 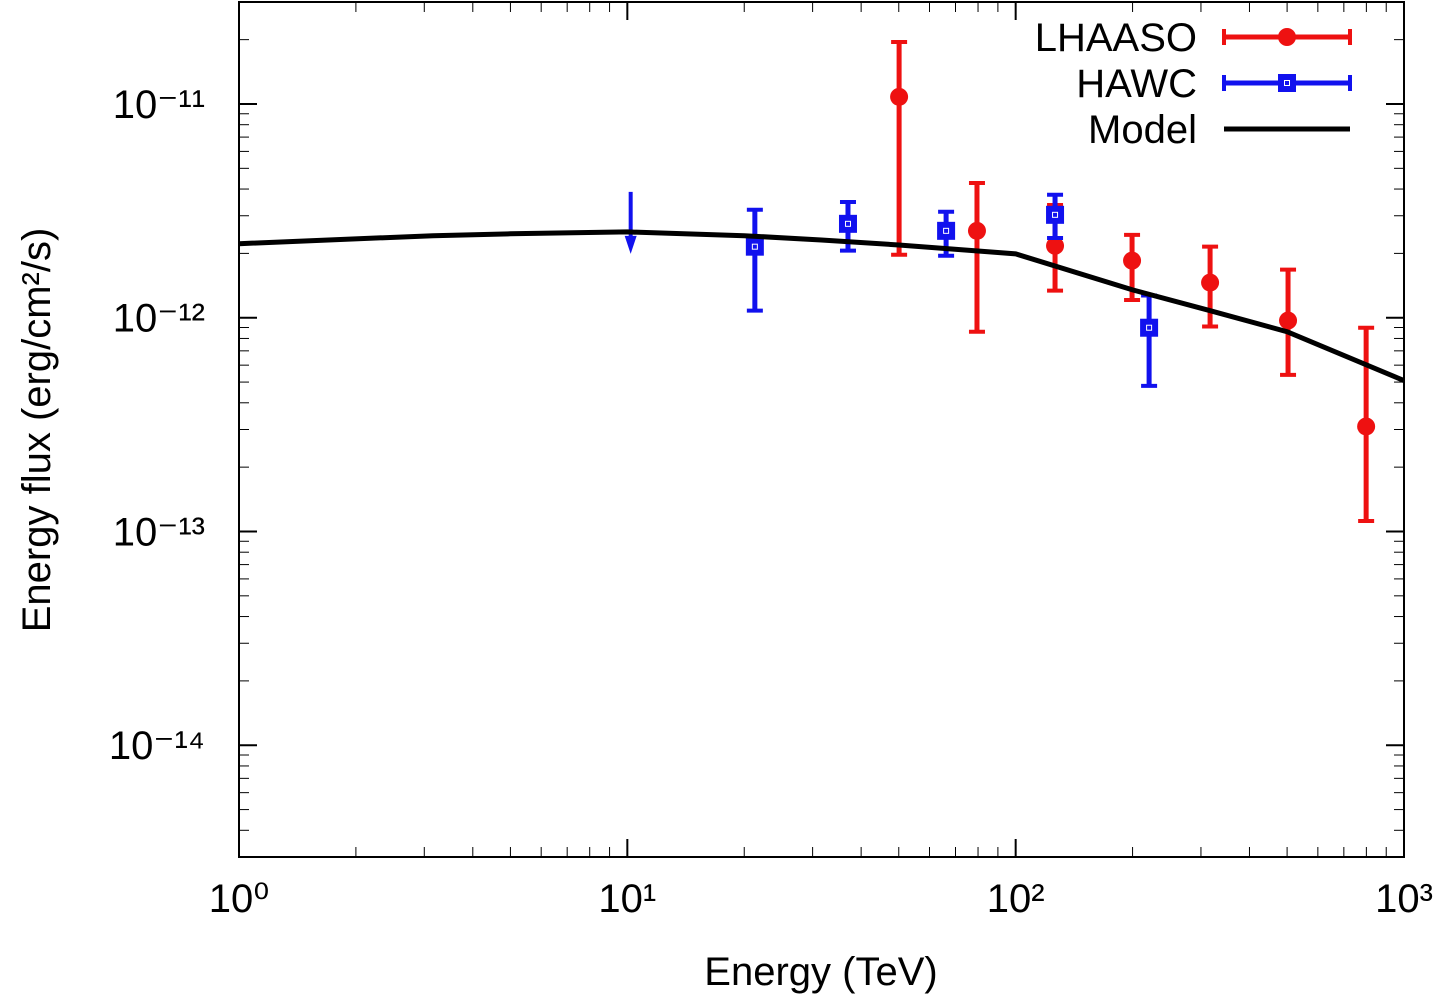 I want to click on x-tick-label: 10², so click(x=1016, y=899).